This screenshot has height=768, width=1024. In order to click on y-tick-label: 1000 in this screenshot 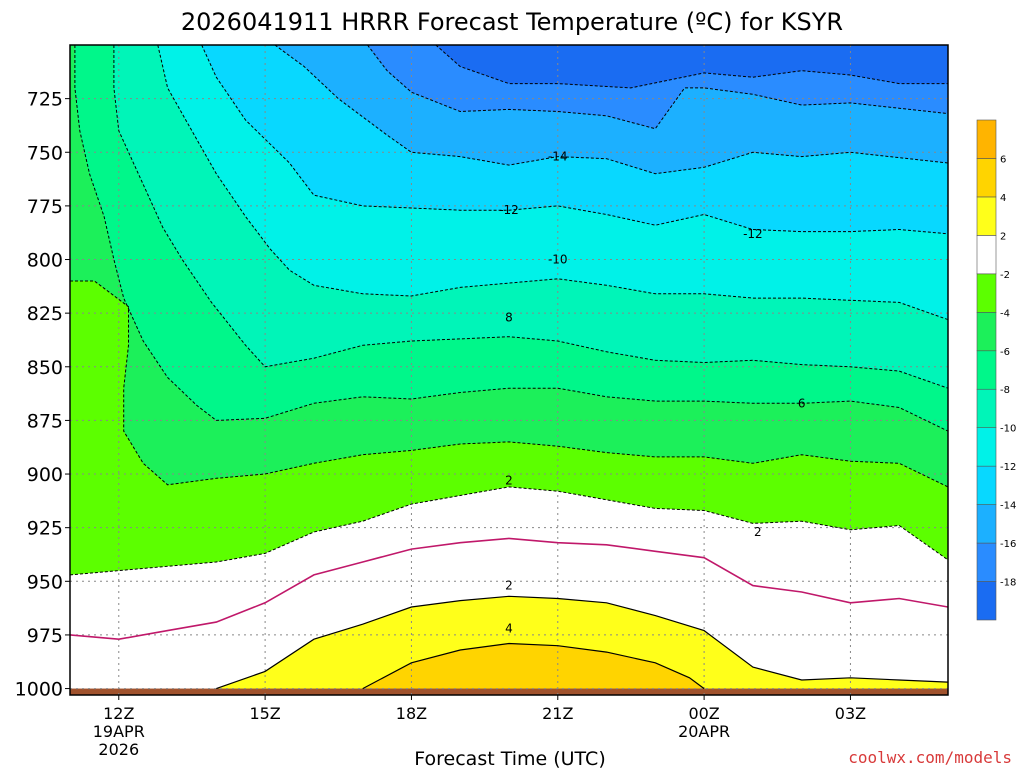, I will do `click(39, 690)`.